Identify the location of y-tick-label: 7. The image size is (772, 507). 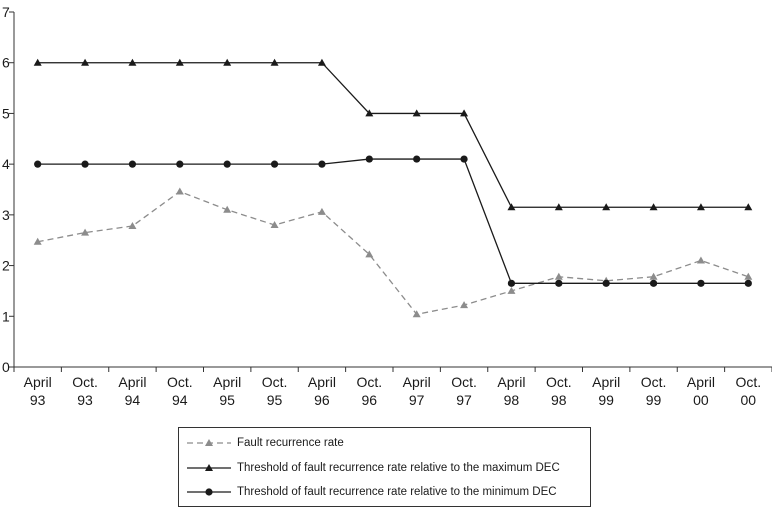
(6, 12).